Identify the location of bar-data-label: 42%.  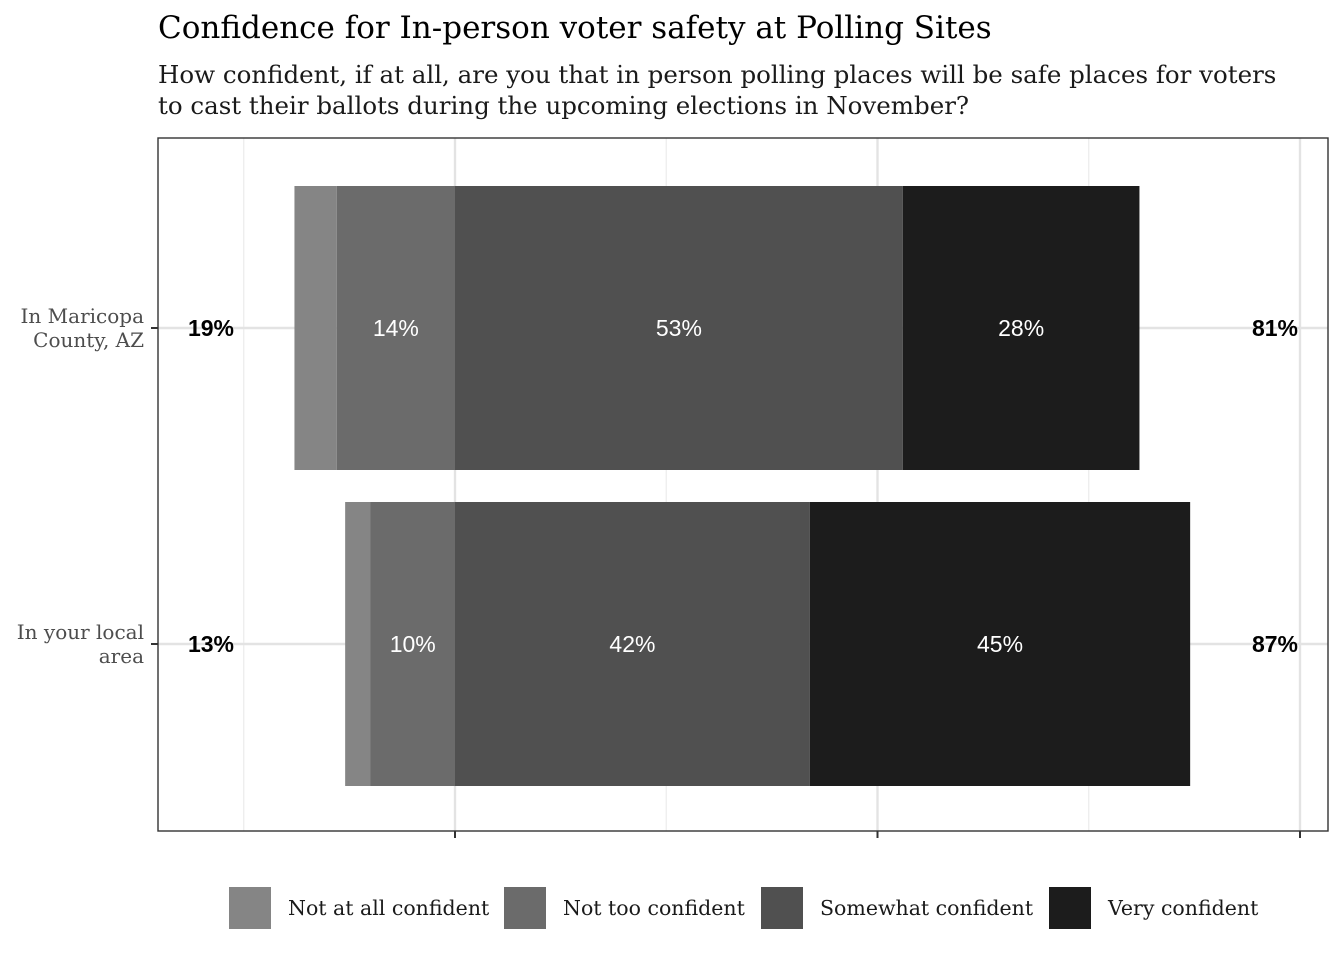
(632, 644).